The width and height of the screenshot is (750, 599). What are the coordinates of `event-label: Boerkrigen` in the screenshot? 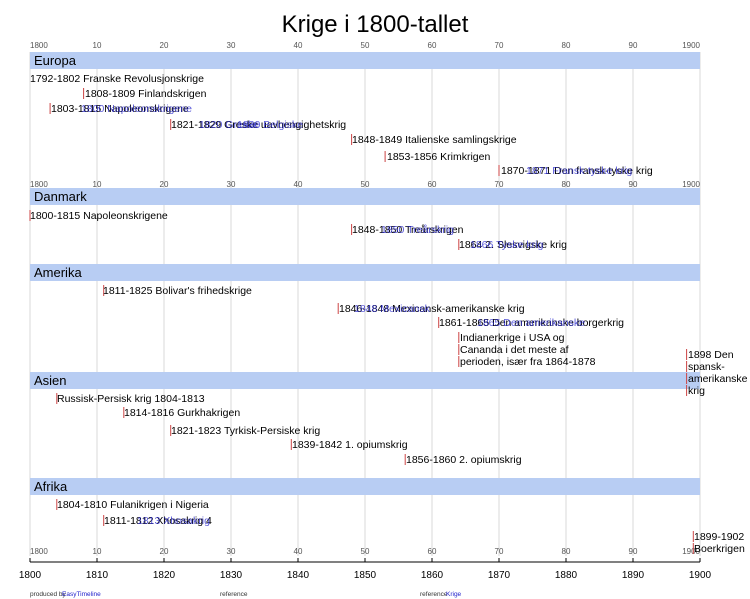 It's located at (719, 549).